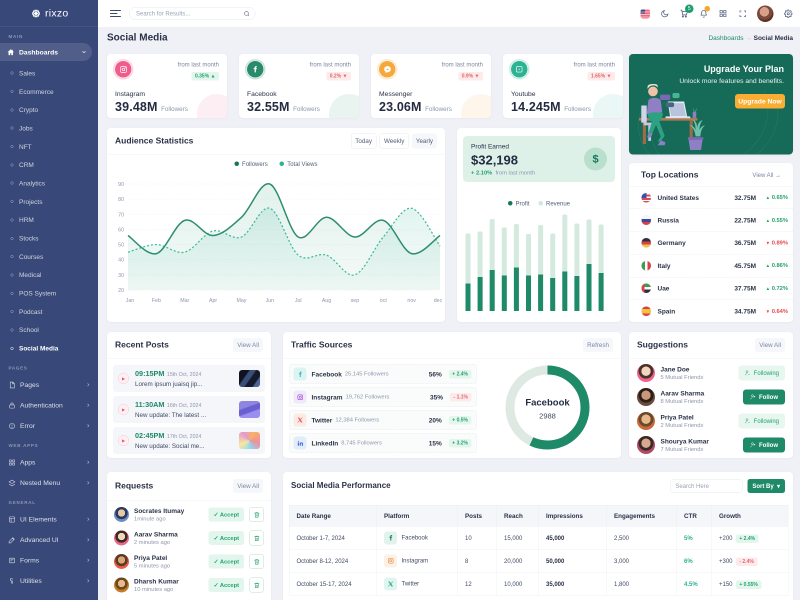 The image size is (800, 600). Describe the element at coordinates (130, 301) in the screenshot. I see `svg-text: Jan` at that location.